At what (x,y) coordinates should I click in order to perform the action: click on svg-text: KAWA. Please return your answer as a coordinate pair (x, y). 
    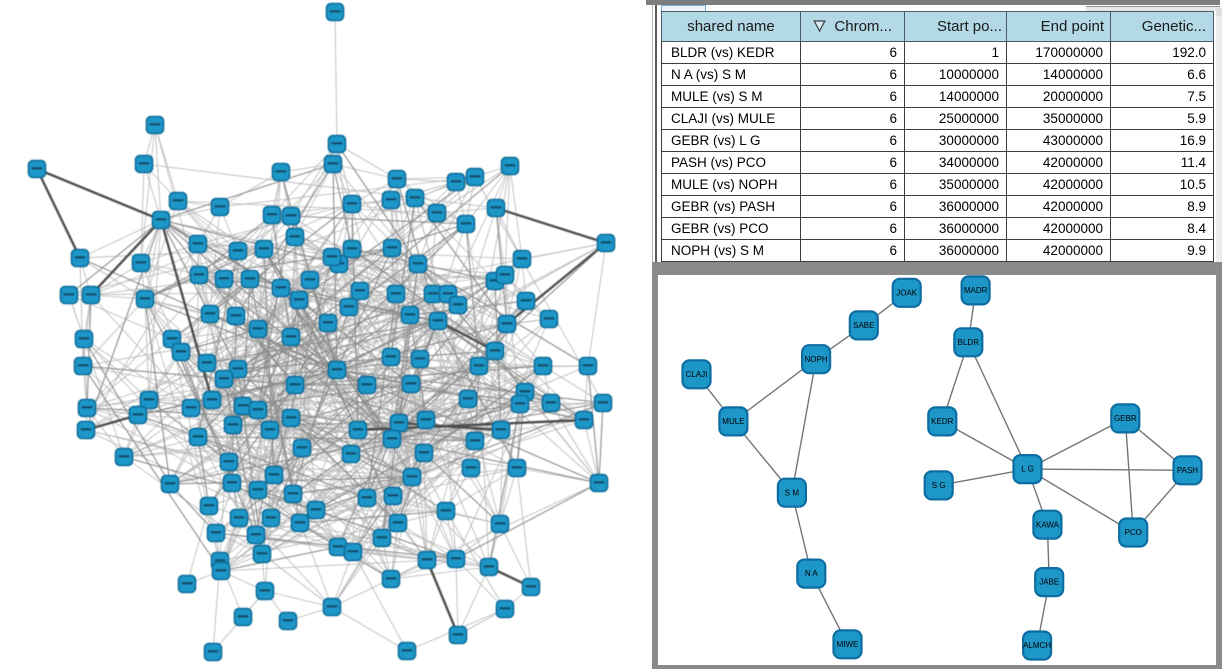
    Looking at the image, I should click on (1048, 524).